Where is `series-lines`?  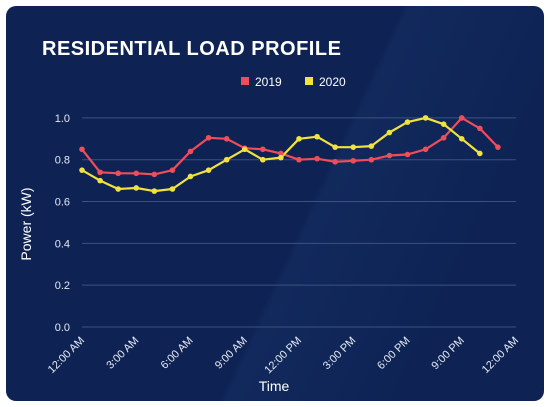
series-lines is located at coordinates (290, 154).